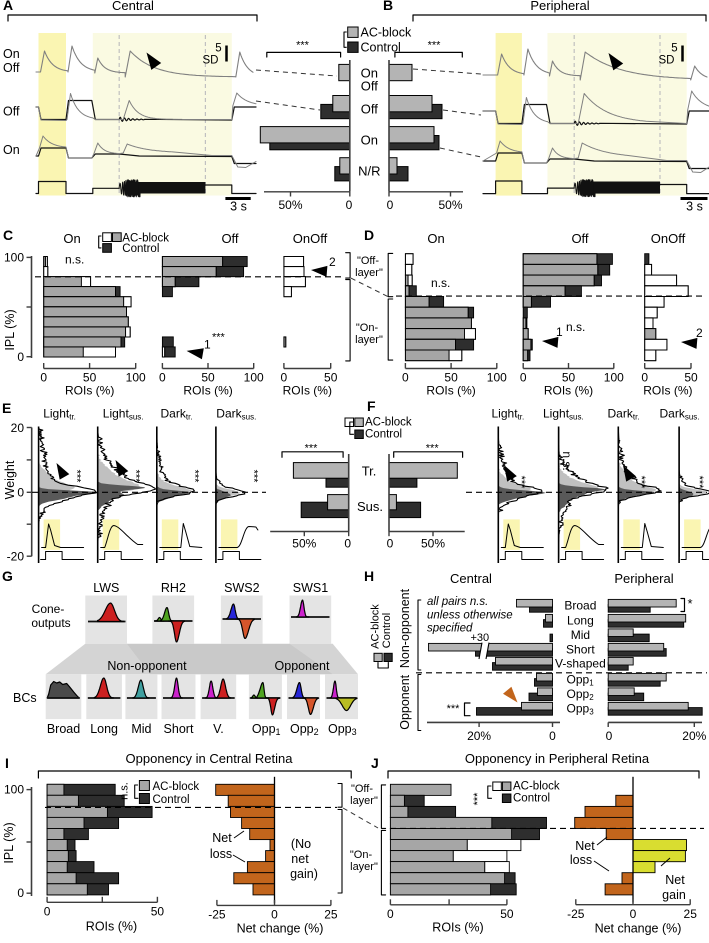  I want to click on svg-text: 20, so click(18, 428).